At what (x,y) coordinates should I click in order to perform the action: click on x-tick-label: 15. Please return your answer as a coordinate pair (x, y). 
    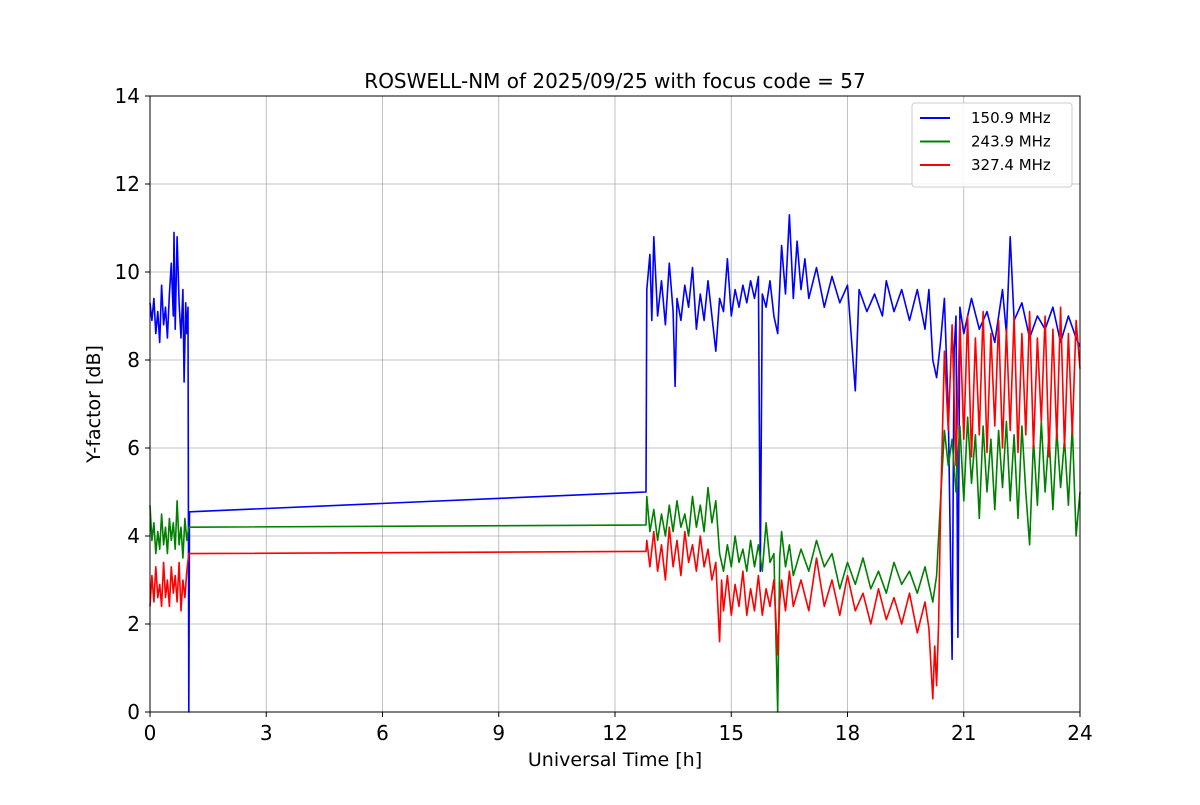
    Looking at the image, I should click on (731, 733).